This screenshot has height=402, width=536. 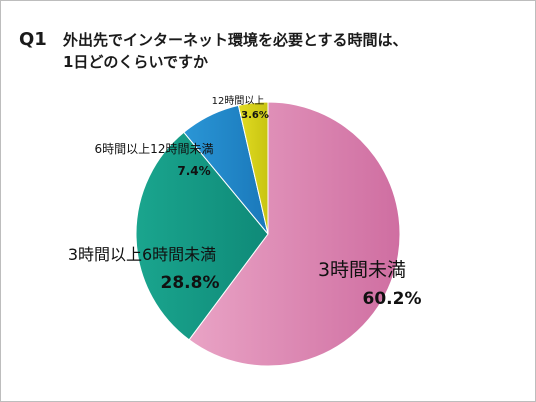 What do you see at coordinates (190, 283) in the screenshot?
I see `slice-value-label: 28.8%` at bounding box center [190, 283].